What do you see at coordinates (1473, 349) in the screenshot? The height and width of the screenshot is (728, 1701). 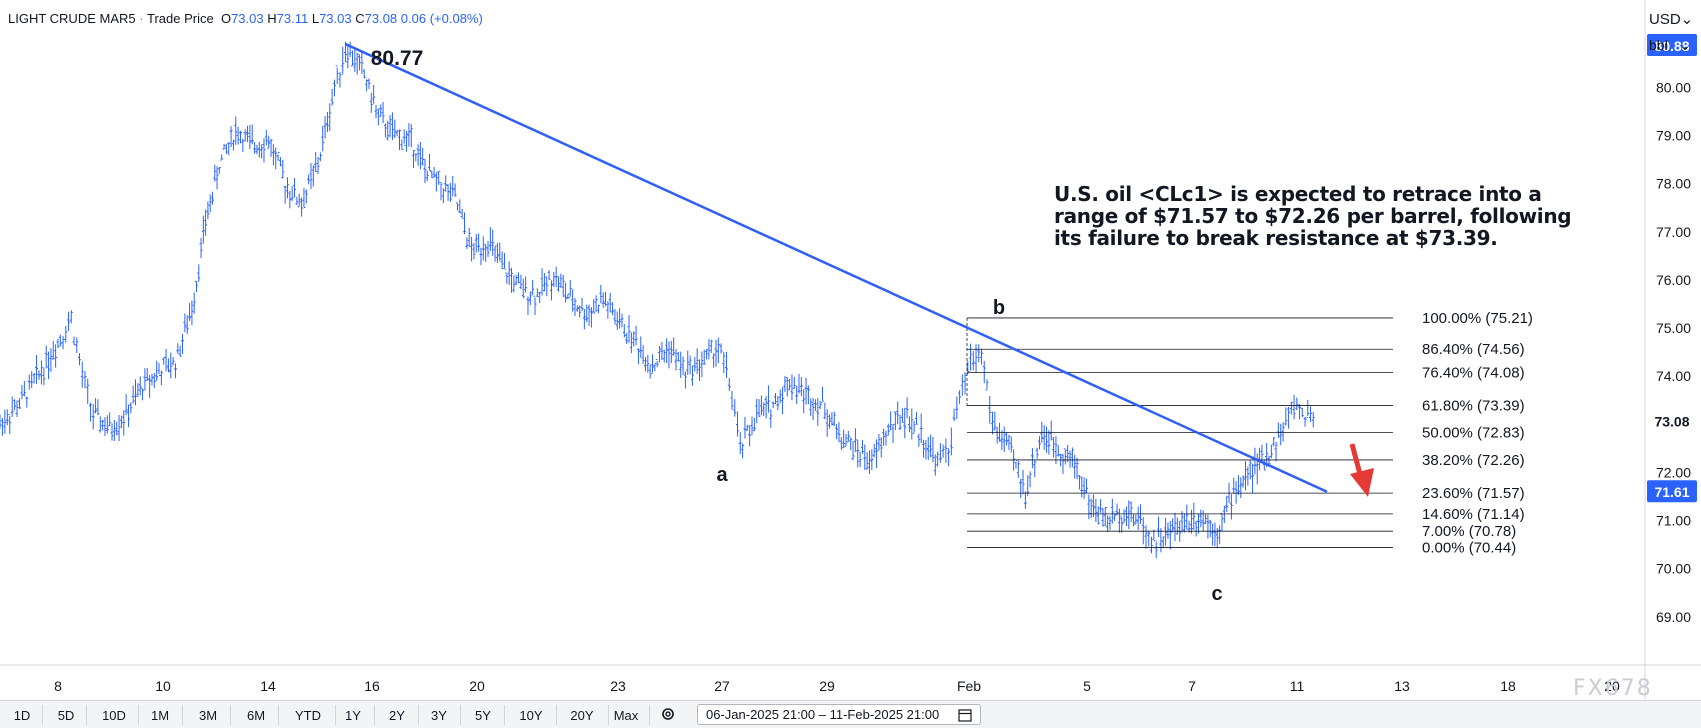 I see `fib-level-label: 86.40% (74.56)` at bounding box center [1473, 349].